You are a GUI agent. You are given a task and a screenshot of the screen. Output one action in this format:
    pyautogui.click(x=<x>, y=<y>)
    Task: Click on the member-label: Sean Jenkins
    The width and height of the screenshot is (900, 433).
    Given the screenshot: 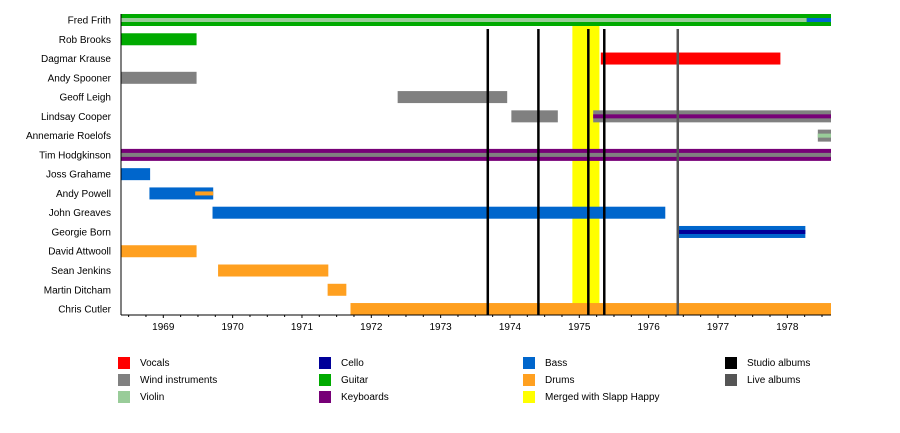 What is the action you would take?
    pyautogui.click(x=81, y=271)
    